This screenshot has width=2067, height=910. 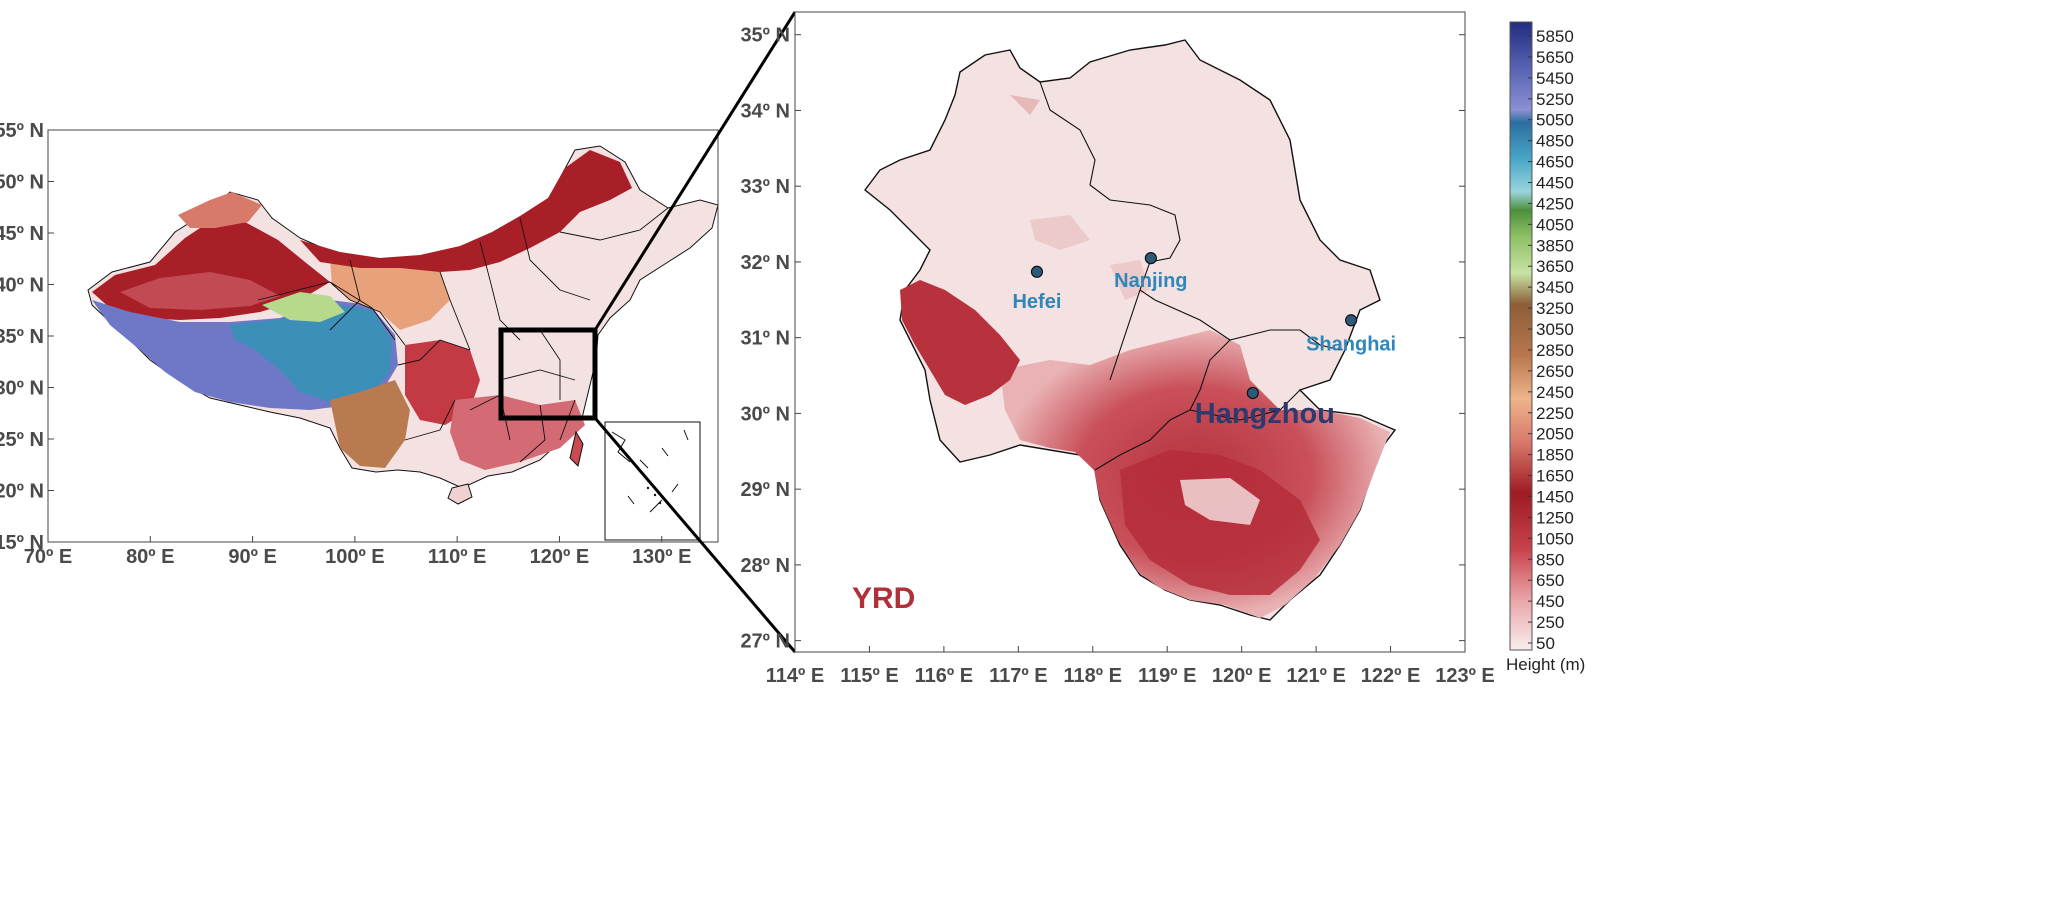 What do you see at coordinates (1555, 496) in the screenshot?
I see `colorbar-tick-label: 1450` at bounding box center [1555, 496].